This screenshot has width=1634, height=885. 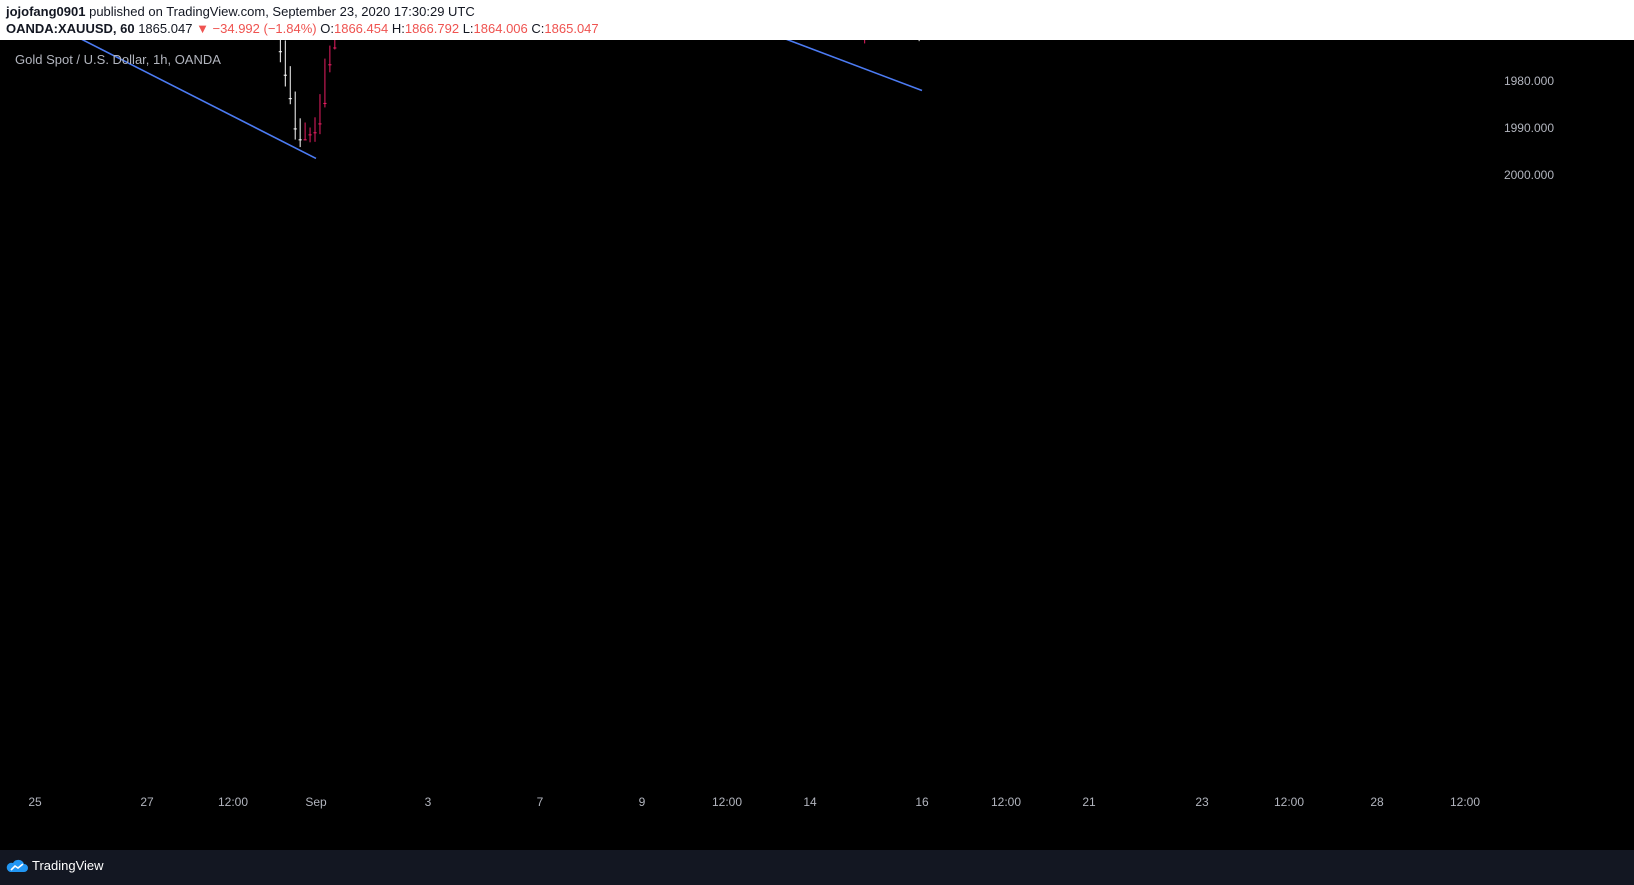 What do you see at coordinates (35, 802) in the screenshot?
I see `x-tick-label: 25` at bounding box center [35, 802].